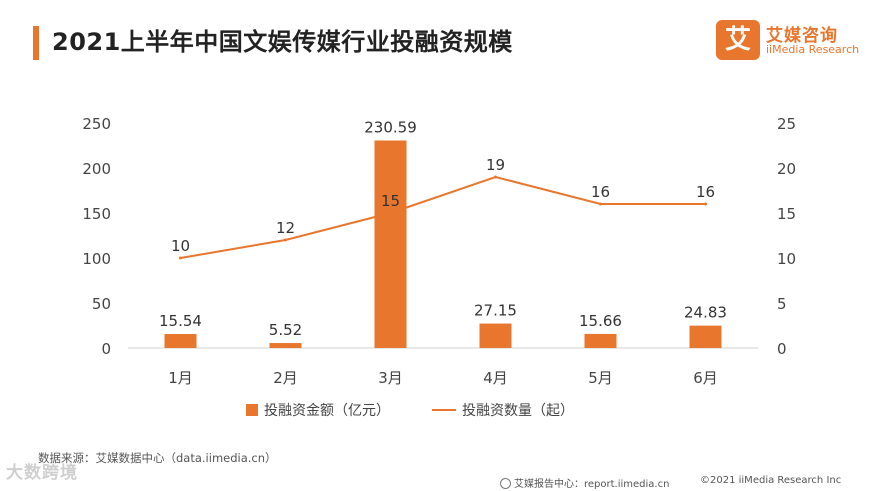 Image resolution: width=873 pixels, height=491 pixels. Describe the element at coordinates (505, 483) in the screenshot. I see `globe-icon` at that location.